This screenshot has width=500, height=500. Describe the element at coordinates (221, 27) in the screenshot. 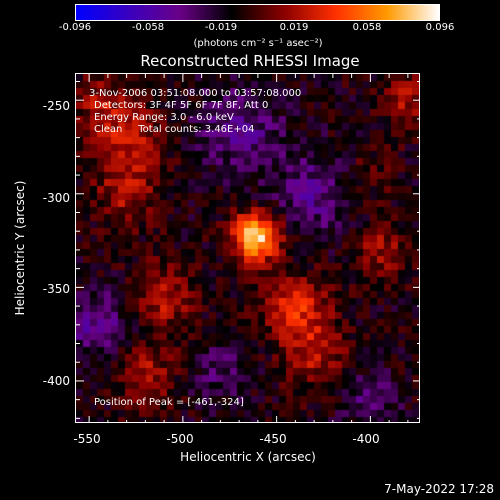

I see `colorbar-tick-label: -0.019` at that location.